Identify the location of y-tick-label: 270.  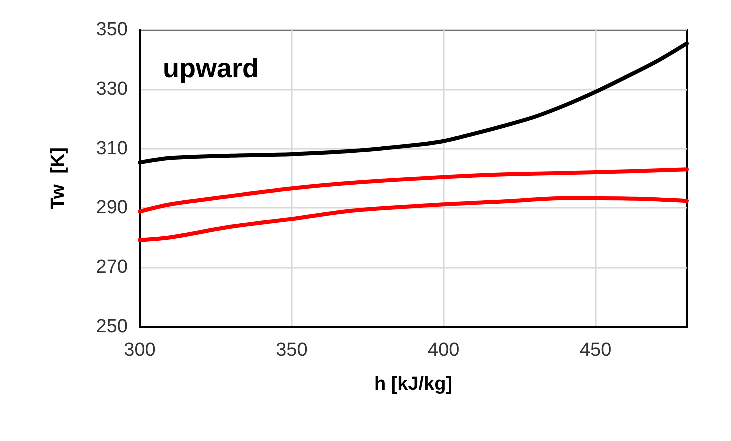
(112, 267).